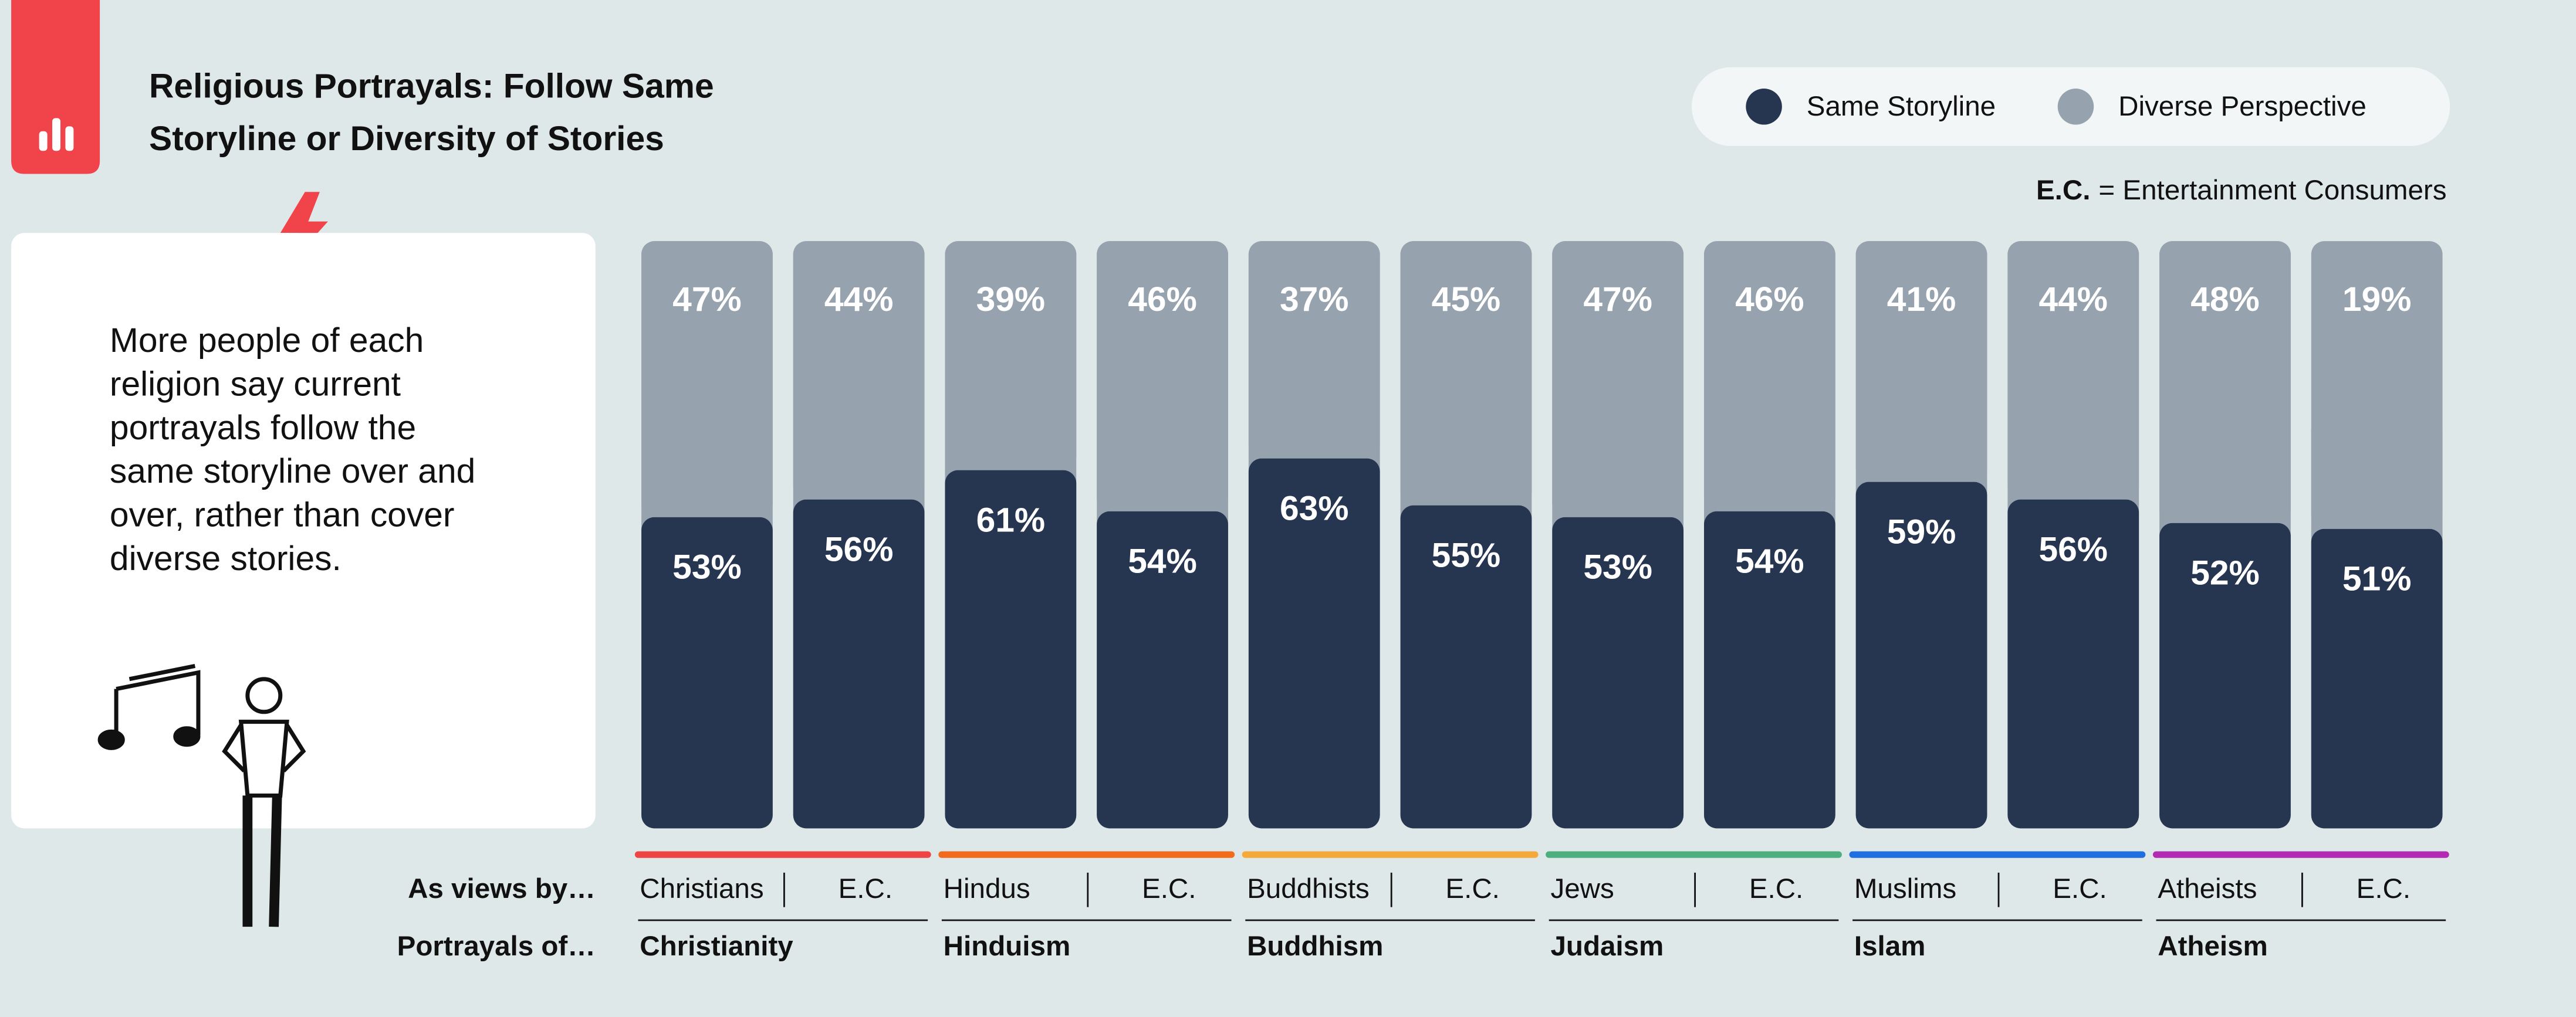 This screenshot has width=2576, height=1017. Describe the element at coordinates (2225, 573) in the screenshot. I see `value-label: 52%` at that location.